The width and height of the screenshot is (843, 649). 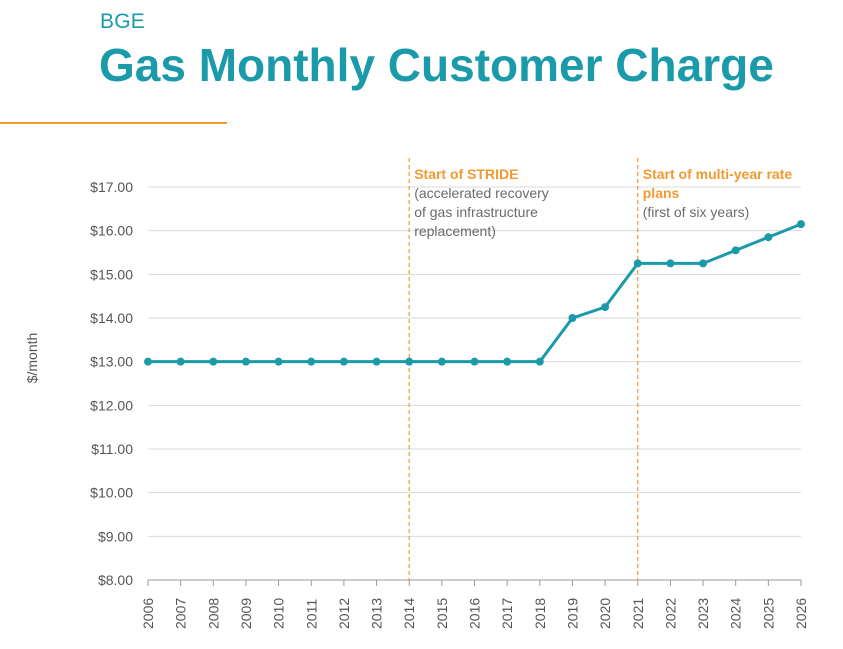 What do you see at coordinates (111, 274) in the screenshot?
I see `y-tick-label: $15.00` at bounding box center [111, 274].